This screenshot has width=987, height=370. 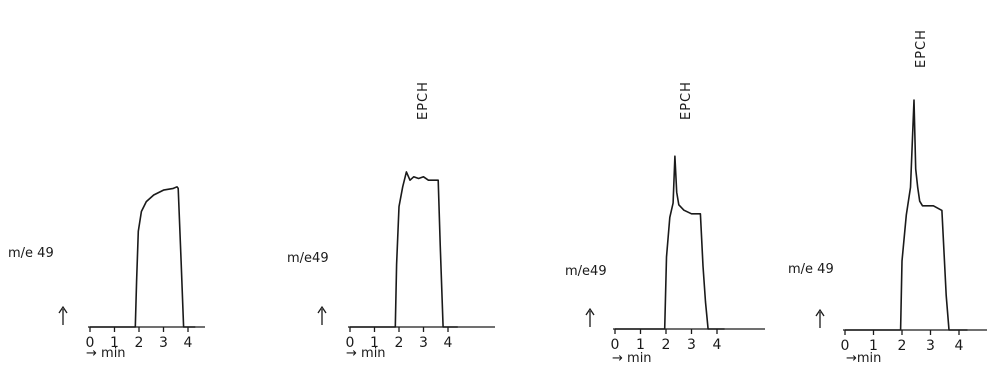 I want to click on chart-panel-1: 0 1 2 3 4 → min m/e 49, so click(x=106, y=273).